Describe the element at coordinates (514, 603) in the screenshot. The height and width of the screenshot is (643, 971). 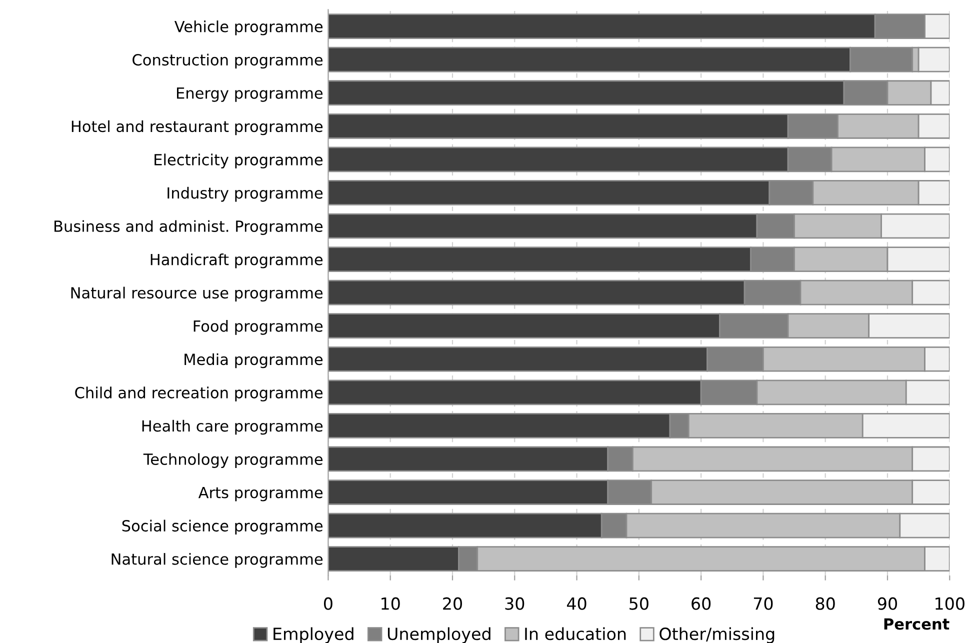
I see `x-tick-label: 30` at that location.